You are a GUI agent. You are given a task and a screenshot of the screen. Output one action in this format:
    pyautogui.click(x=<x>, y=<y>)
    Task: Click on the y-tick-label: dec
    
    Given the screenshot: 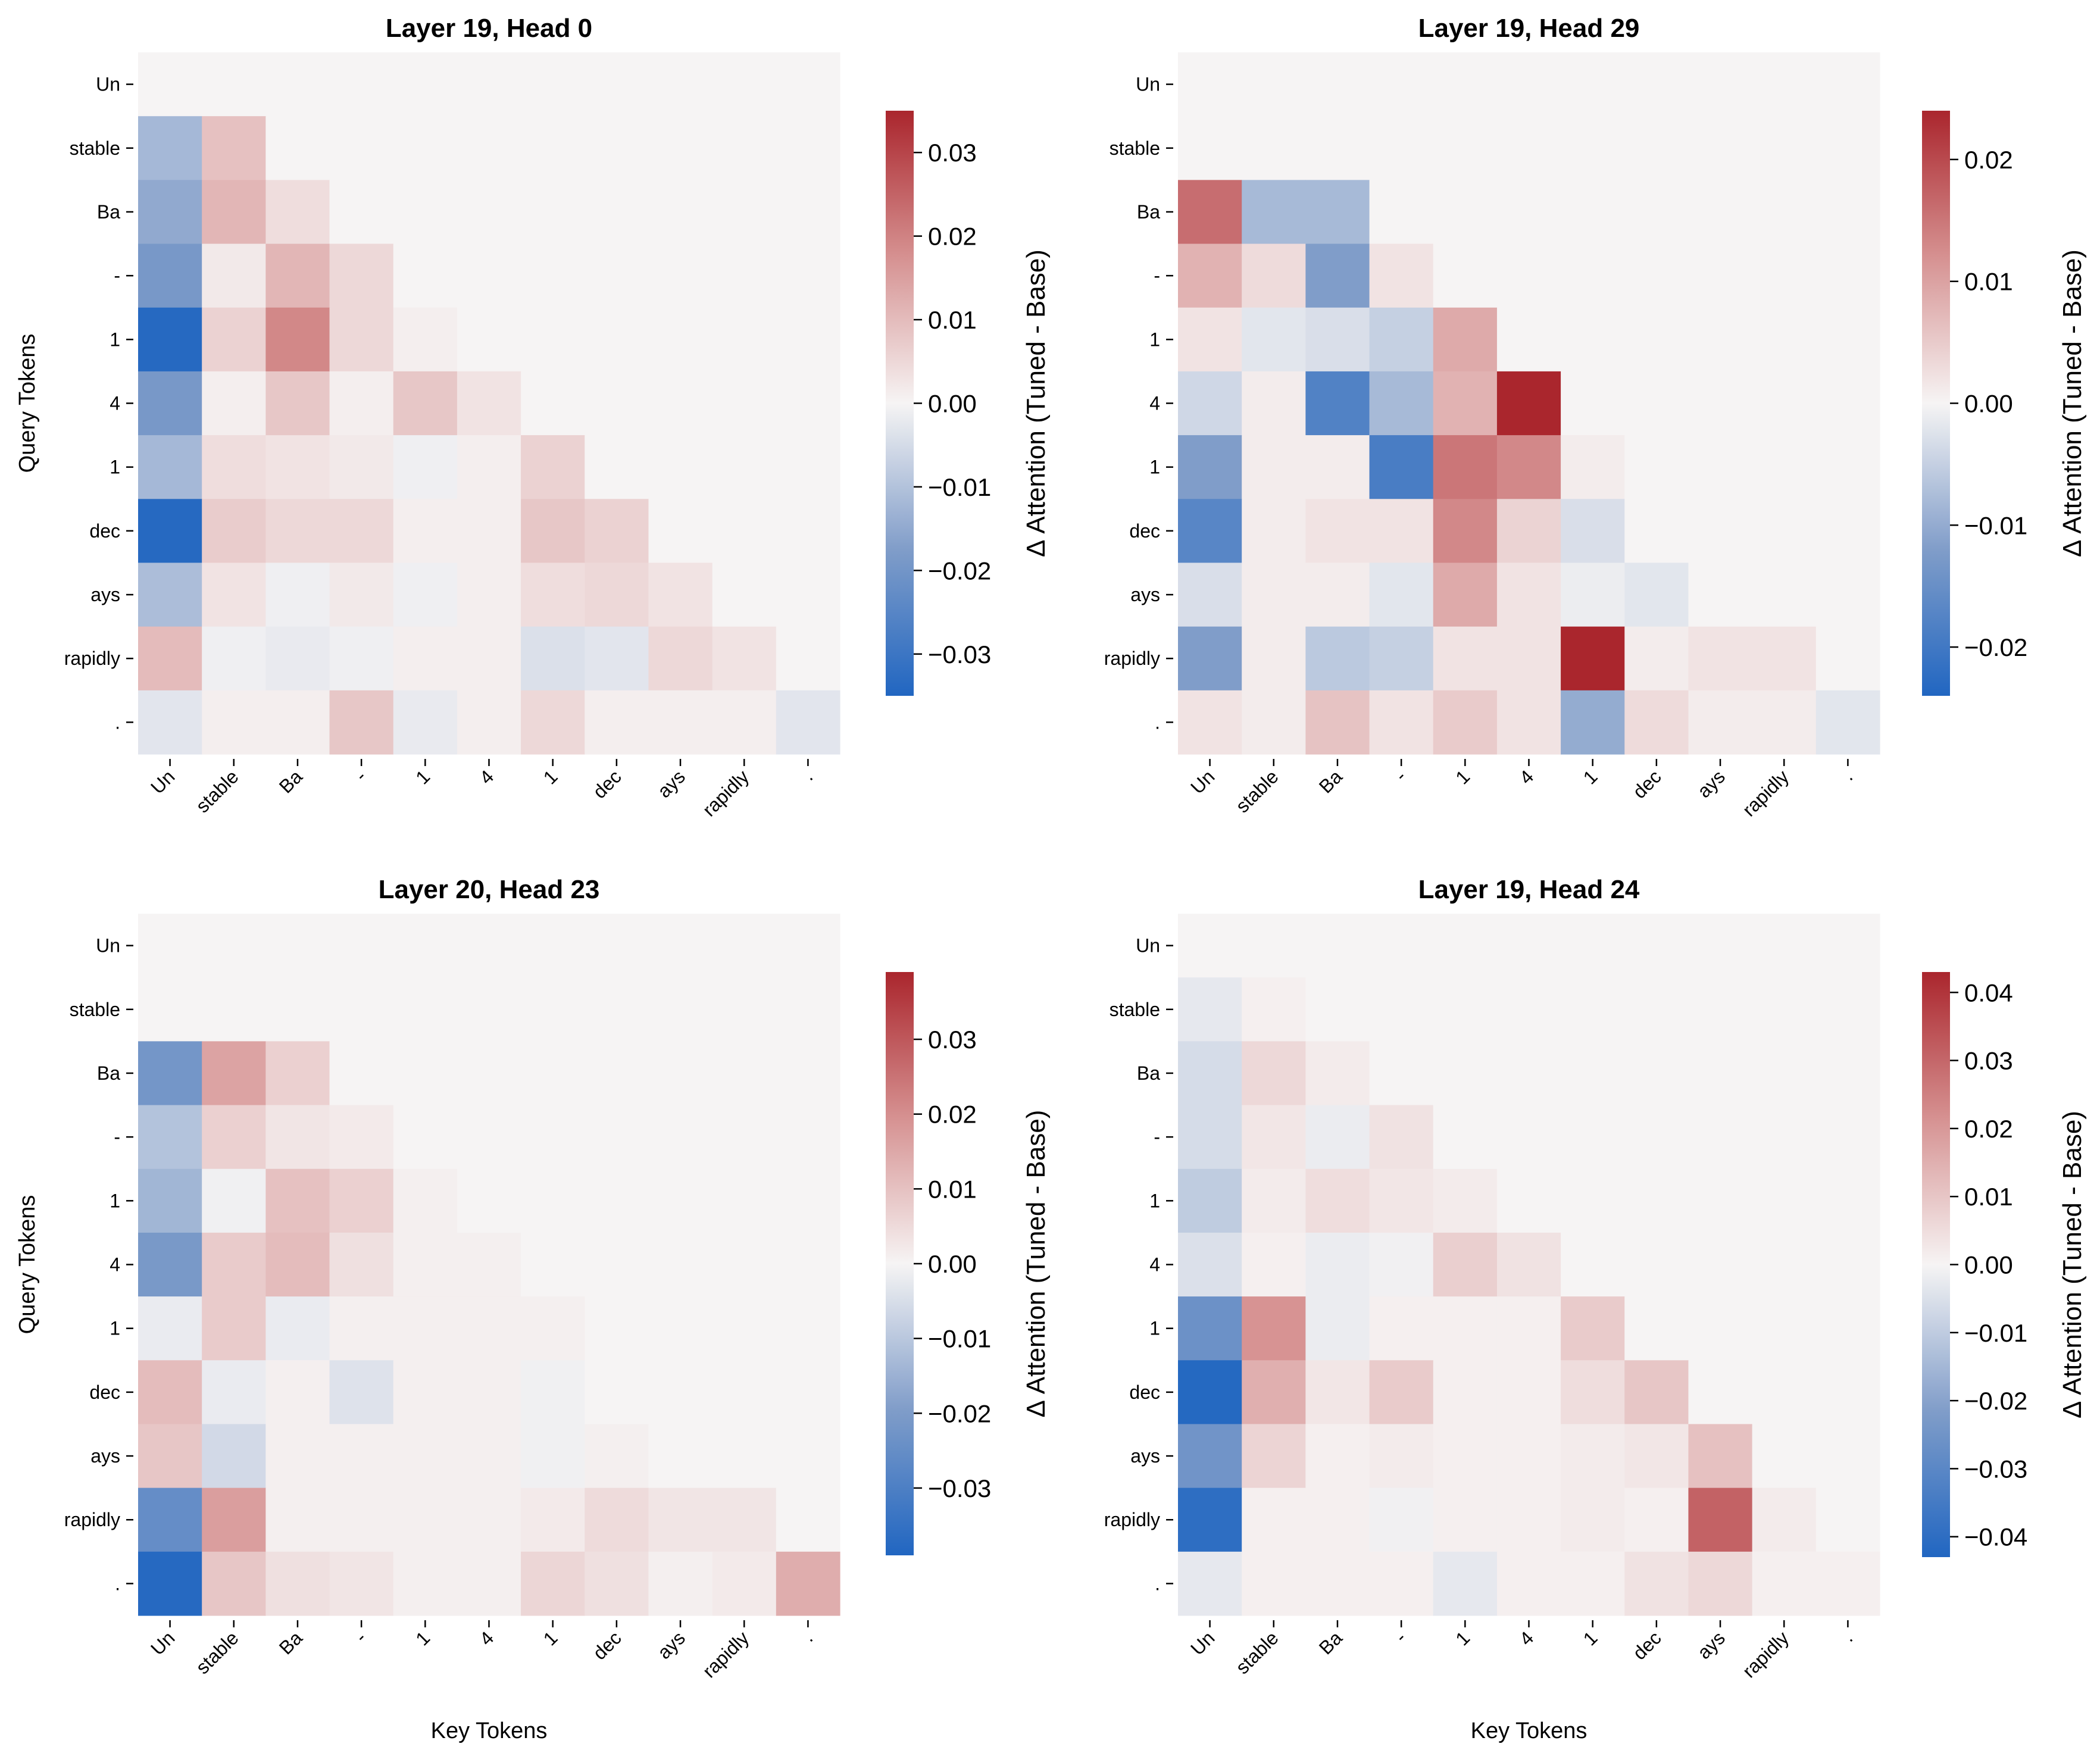 What is the action you would take?
    pyautogui.click(x=1144, y=531)
    